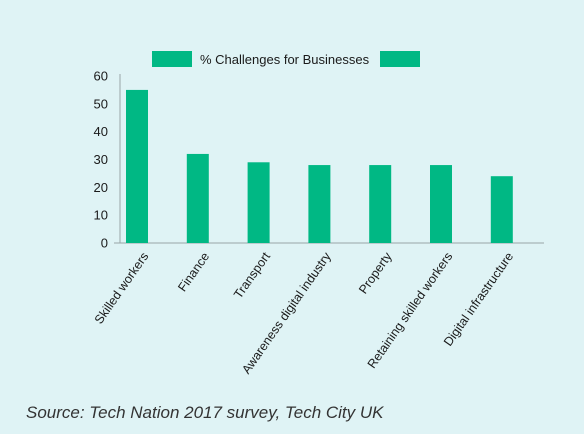  Describe the element at coordinates (104, 243) in the screenshot. I see `y-tick-label: 0` at that location.